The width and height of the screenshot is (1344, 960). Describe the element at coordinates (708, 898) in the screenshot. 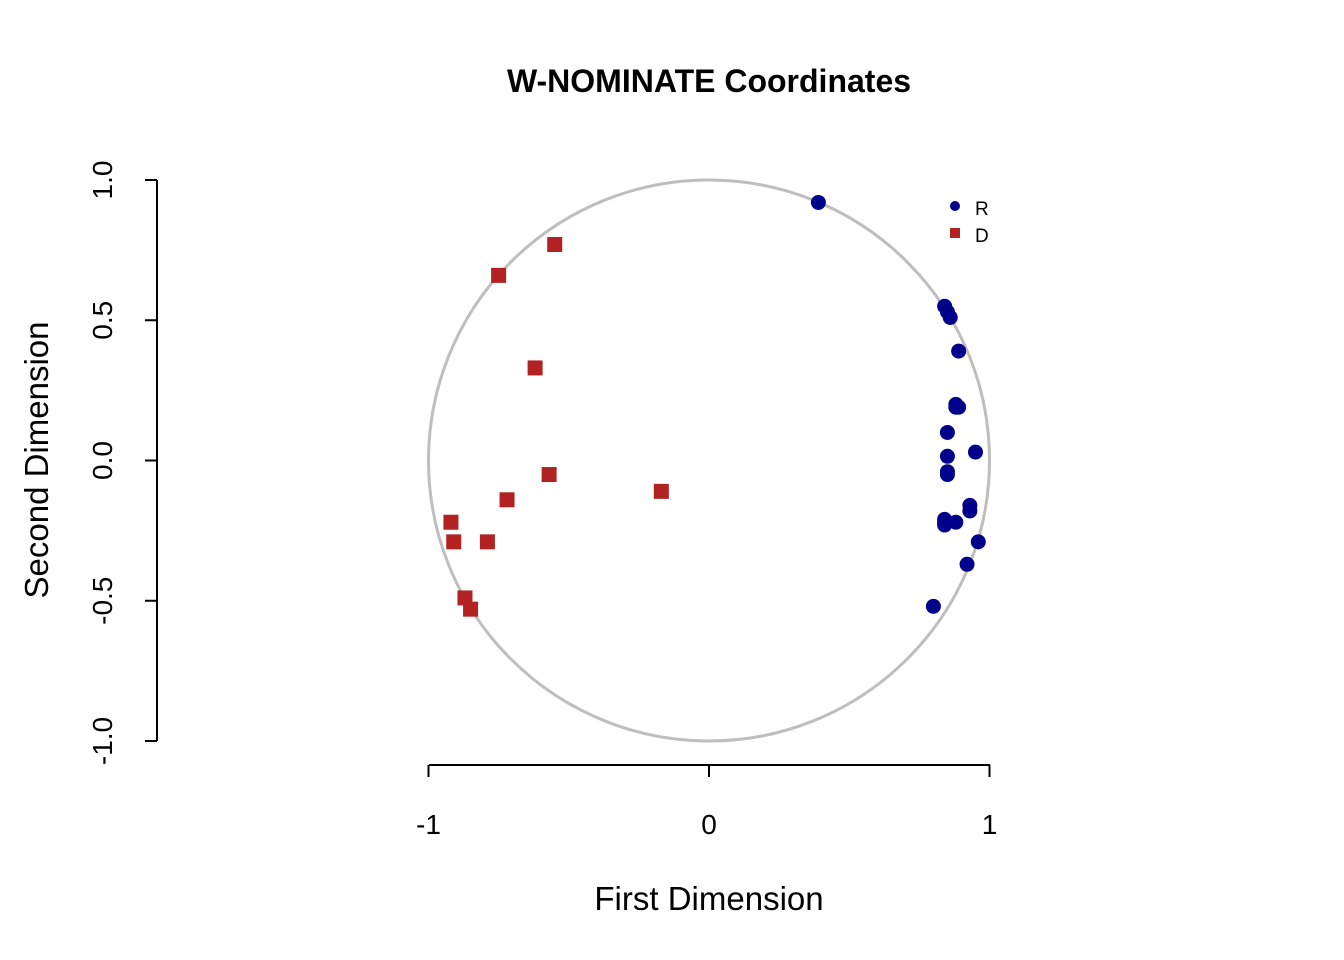

I see `x-axis-label: First Dimension` at that location.